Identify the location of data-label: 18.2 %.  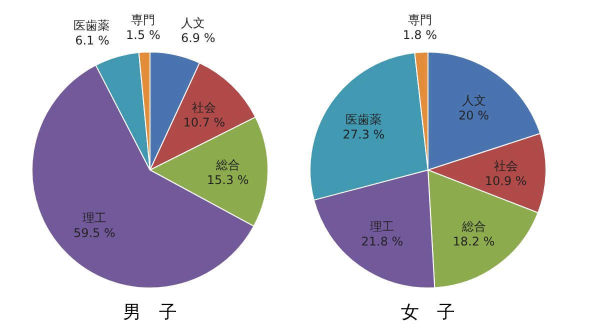
(473, 241).